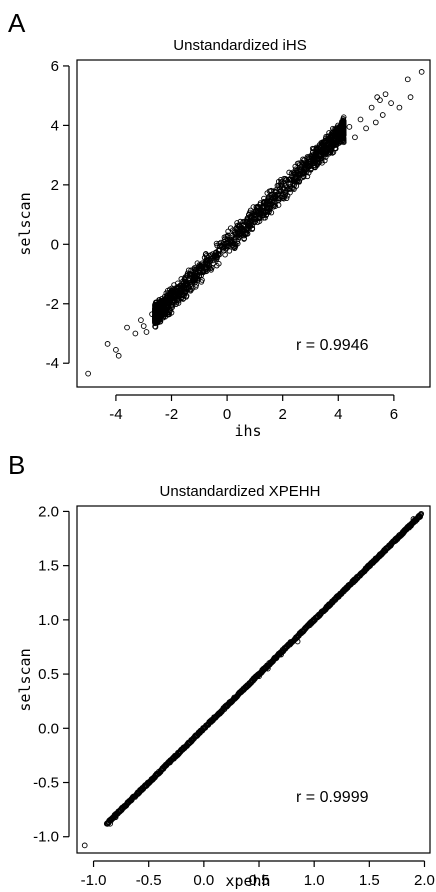 The height and width of the screenshot is (892, 436). What do you see at coordinates (55, 244) in the screenshot?
I see `panel-a-y-tick-label: 0` at bounding box center [55, 244].